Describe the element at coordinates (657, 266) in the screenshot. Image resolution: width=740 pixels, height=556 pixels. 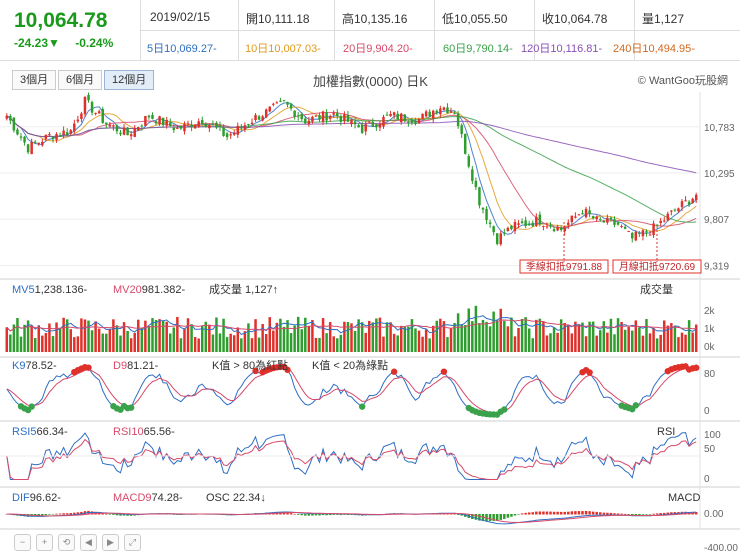
I see `annotation-box` at that location.